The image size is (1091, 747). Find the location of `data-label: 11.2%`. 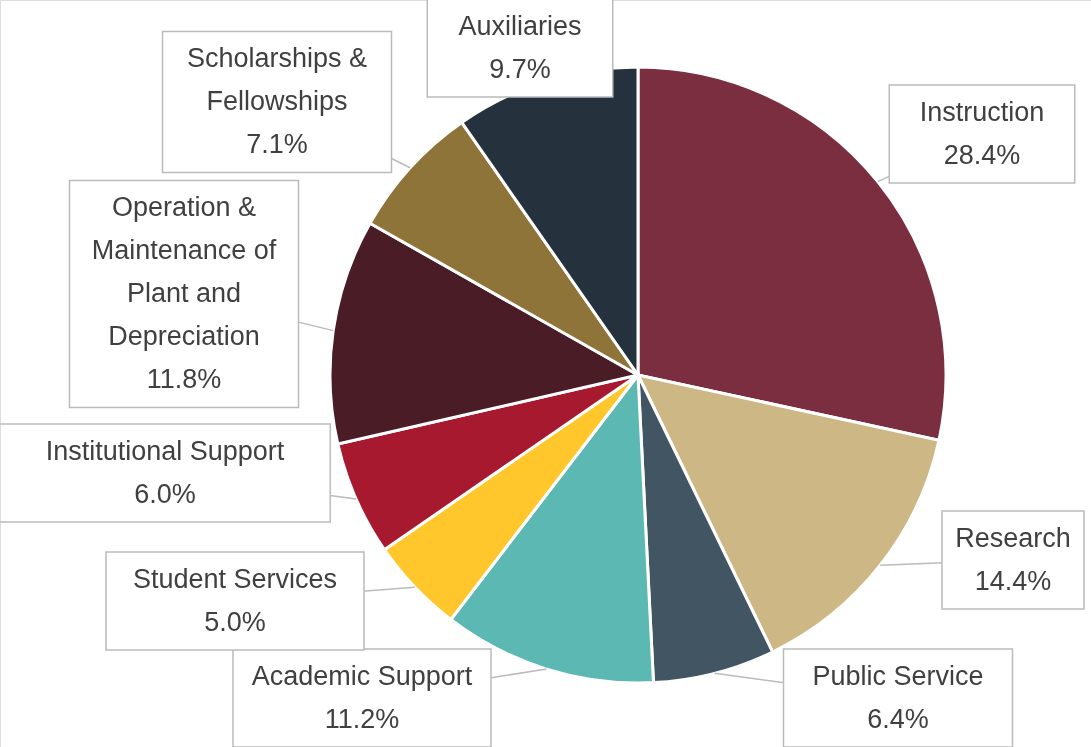

data-label: 11.2% is located at coordinates (362, 718).